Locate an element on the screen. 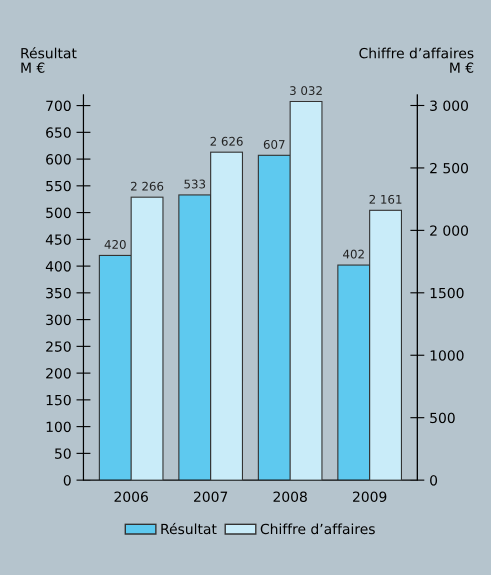  y2-tick-label: 2 000 is located at coordinates (449, 230).